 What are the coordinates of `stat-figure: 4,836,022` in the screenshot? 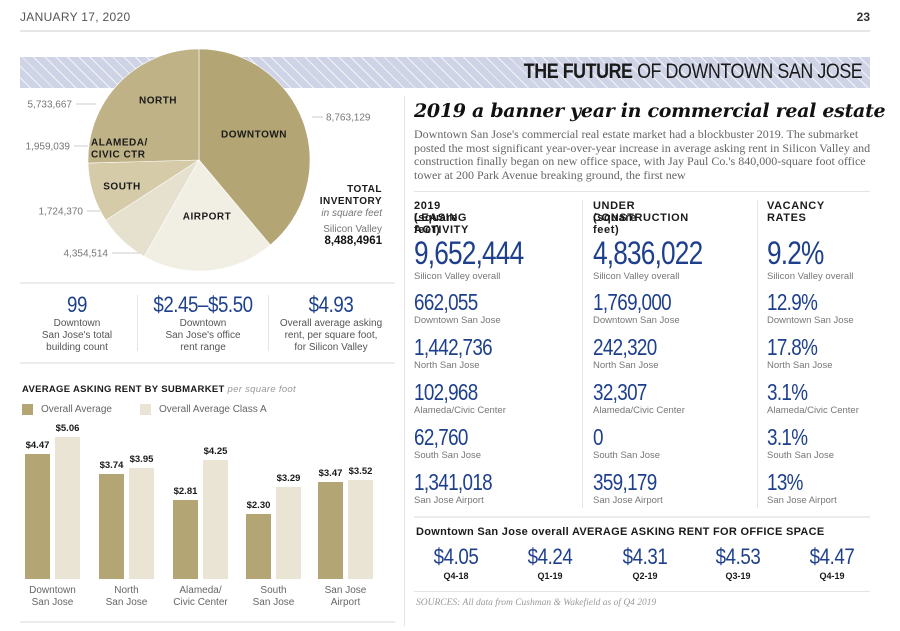 It's located at (648, 253).